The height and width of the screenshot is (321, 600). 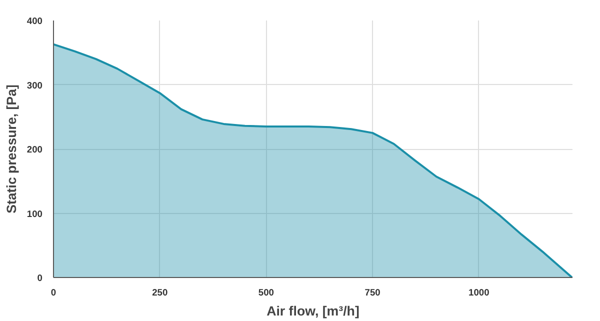 What do you see at coordinates (34, 21) in the screenshot?
I see `y-tick-label: 400` at bounding box center [34, 21].